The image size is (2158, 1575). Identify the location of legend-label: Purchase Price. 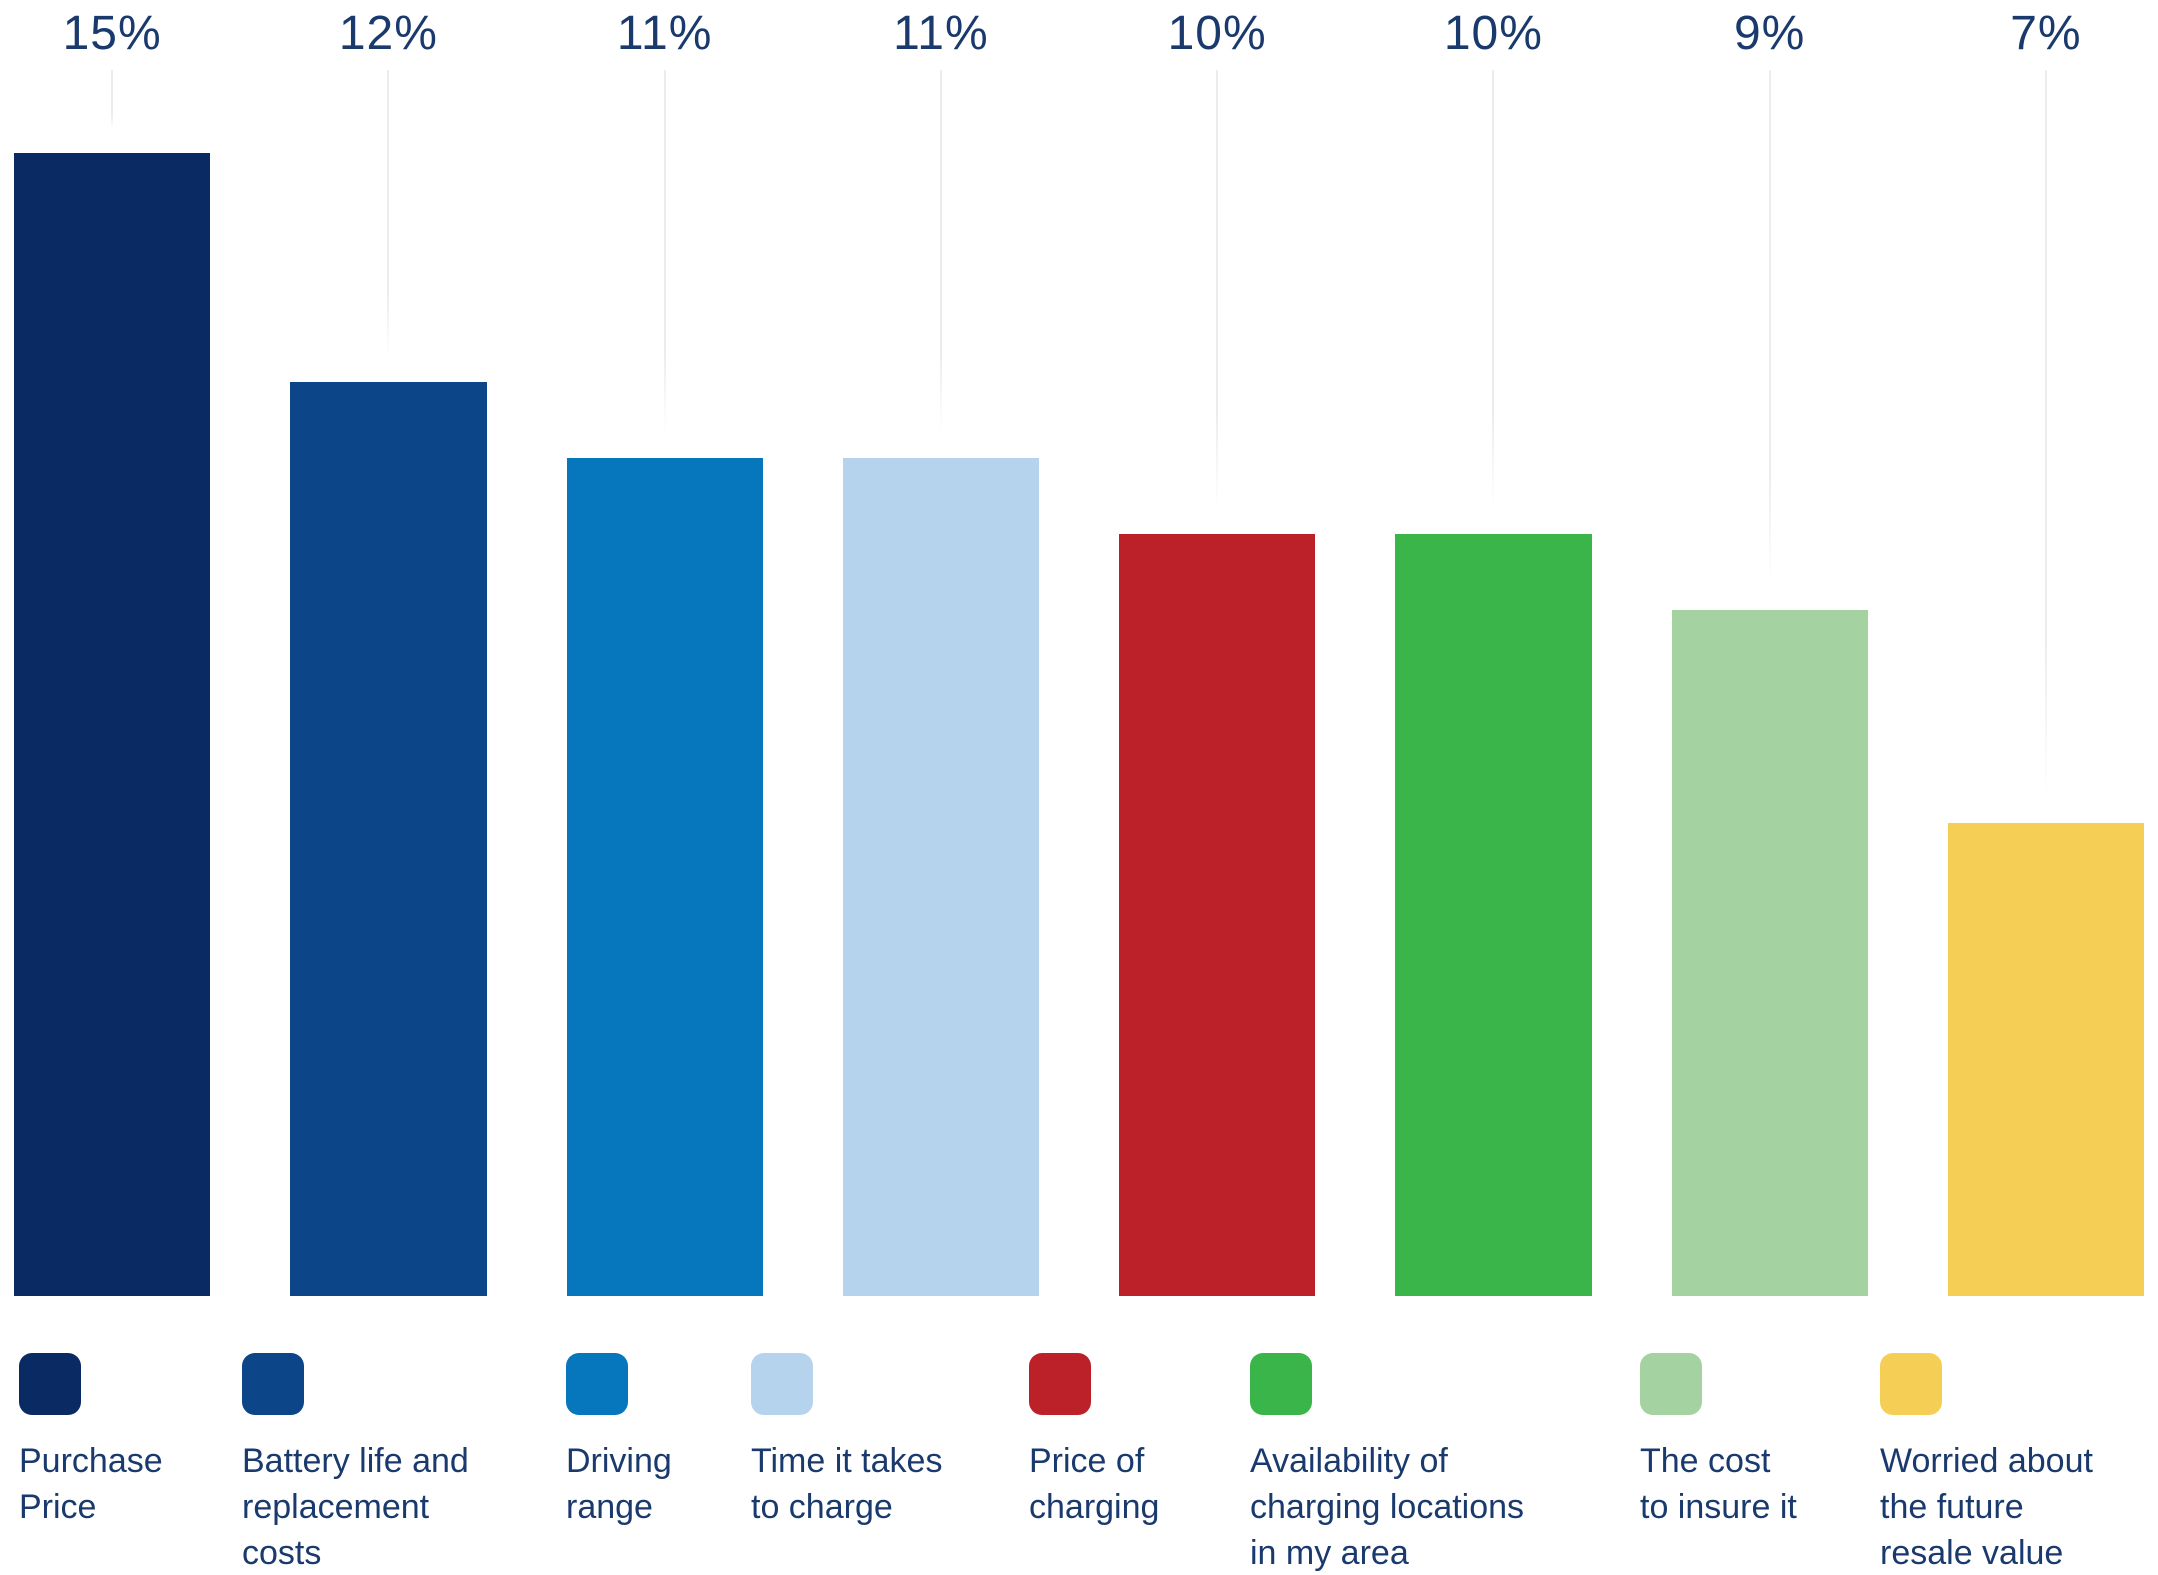
(91, 1484).